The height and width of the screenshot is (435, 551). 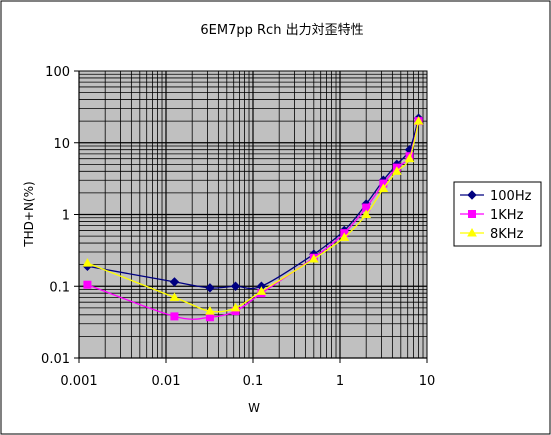 What do you see at coordinates (78, 381) in the screenshot?
I see `x-tick-label: 0.001` at bounding box center [78, 381].